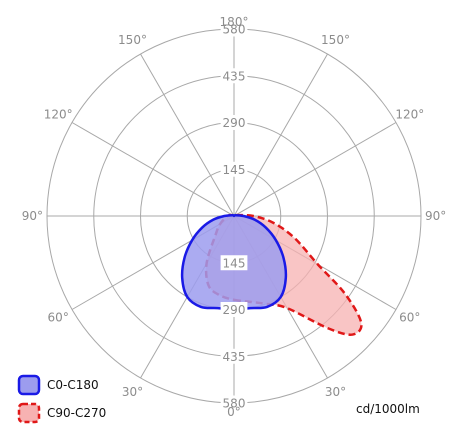 The image size is (457, 429). Describe the element at coordinates (335, 392) in the screenshot. I see `angle-label-30-right: 30°` at that location.